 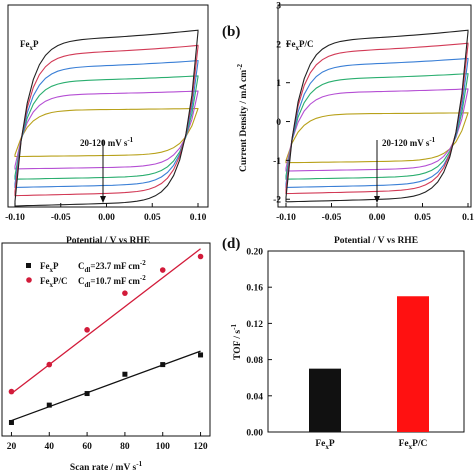 What do you see at coordinates (254, 289) in the screenshot?
I see `y-tick-label: 0.16` at bounding box center [254, 289].